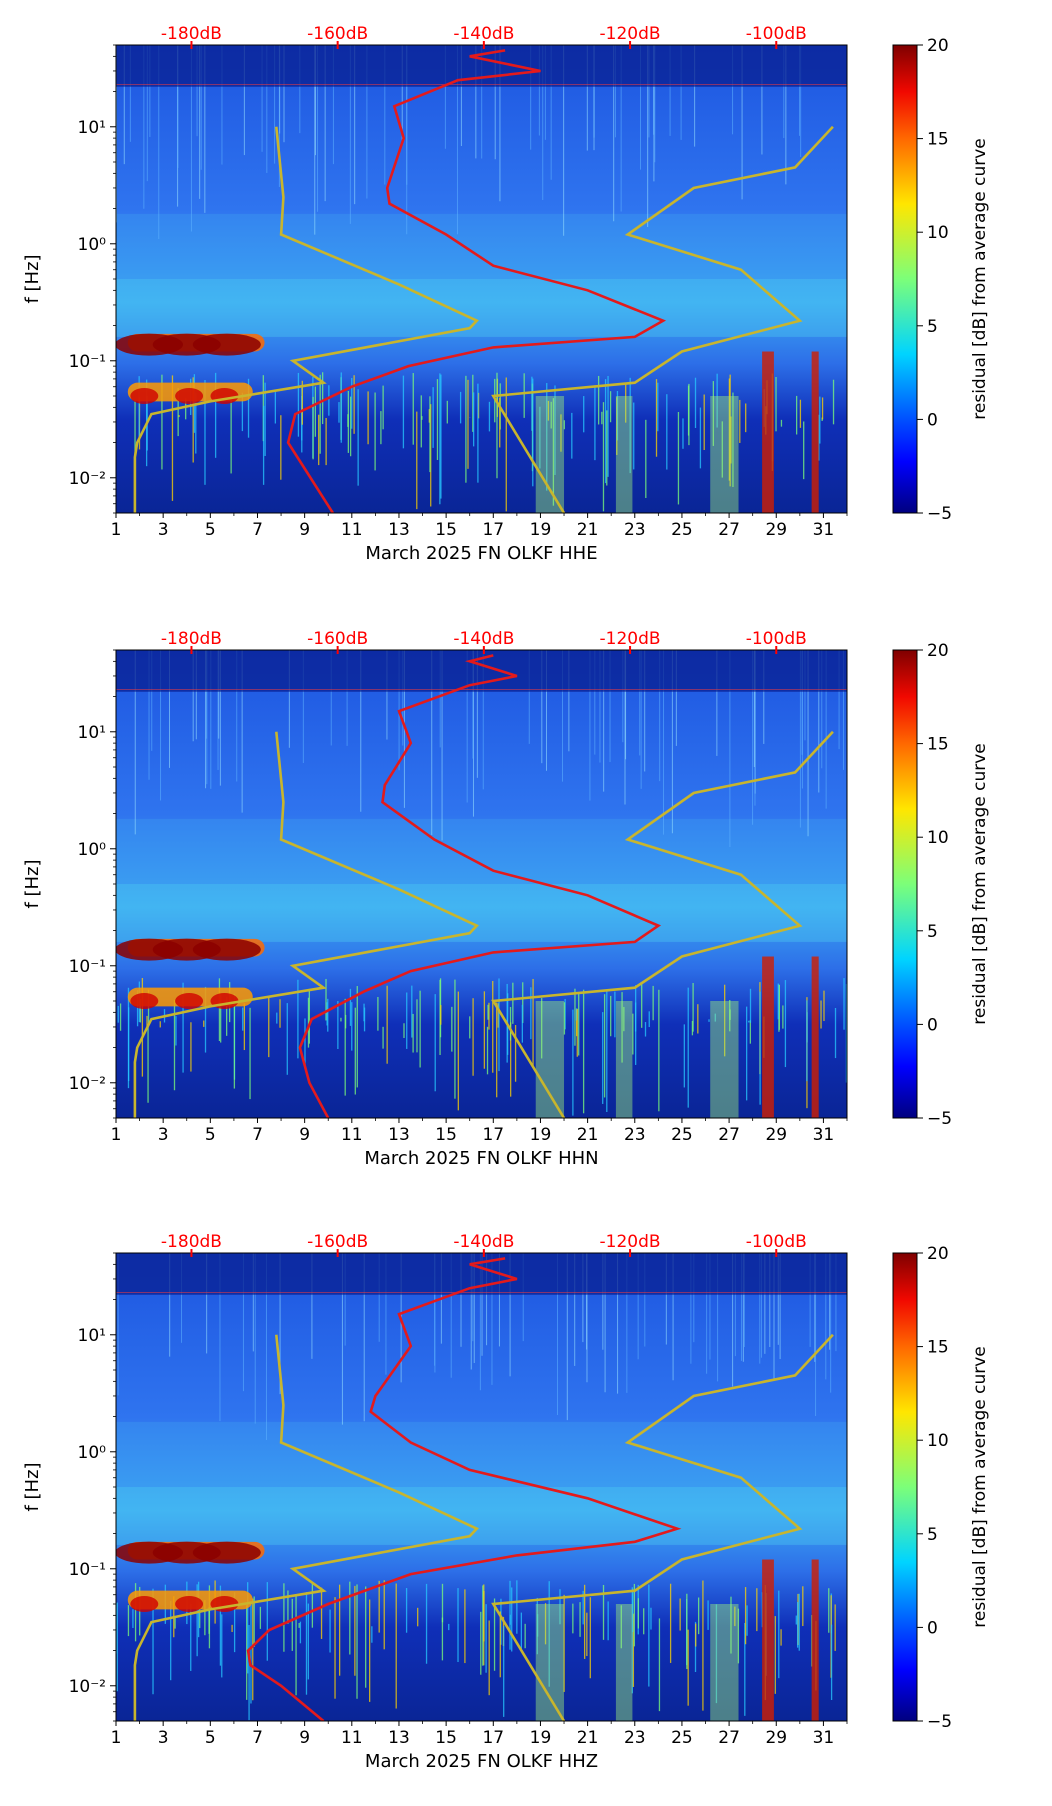 Image resolution: width=1052 pixels, height=1806 pixels. Describe the element at coordinates (191, 1242) in the screenshot. I see `top-db-label: -180dB` at that location.